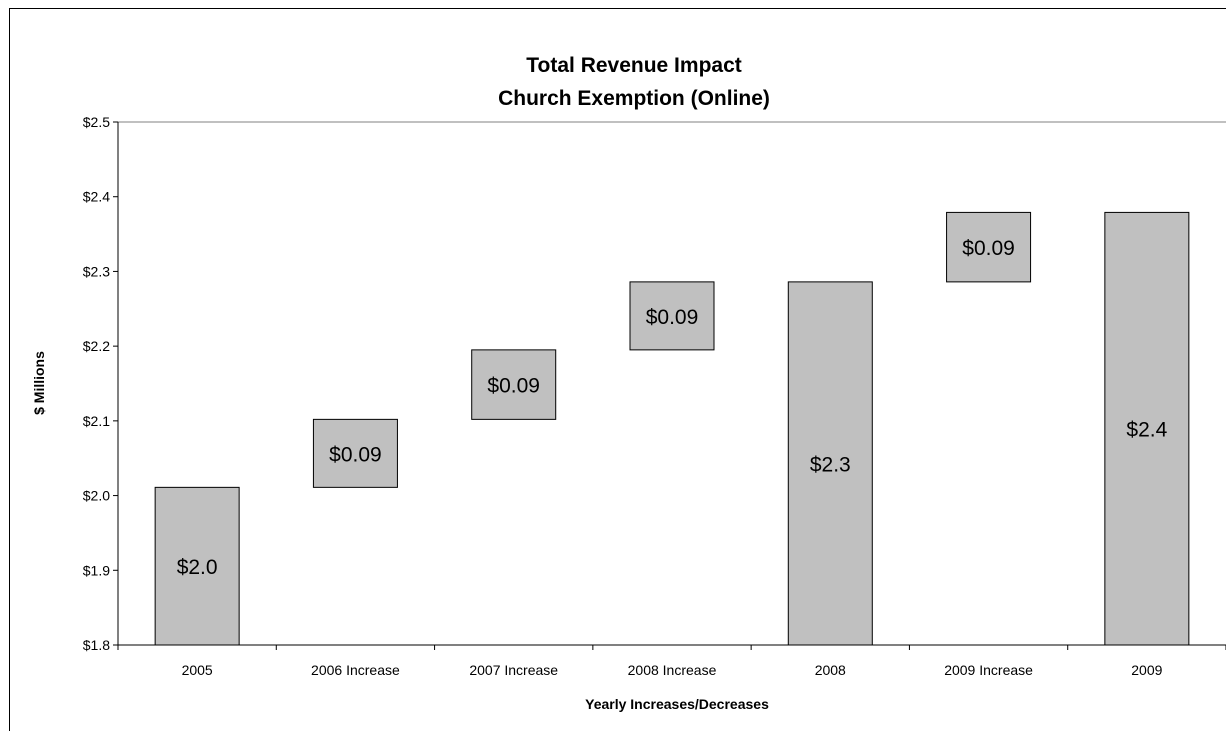 The width and height of the screenshot is (1226, 731). What do you see at coordinates (96, 421) in the screenshot?
I see `y-tick-label: $2.1` at bounding box center [96, 421].